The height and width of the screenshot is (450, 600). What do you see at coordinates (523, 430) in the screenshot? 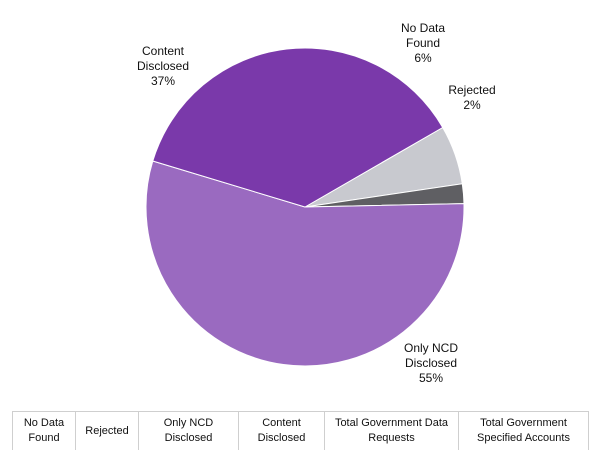
I see `header-total-government-specified-accounts: Total Government Specified Accounts` at bounding box center [523, 430].